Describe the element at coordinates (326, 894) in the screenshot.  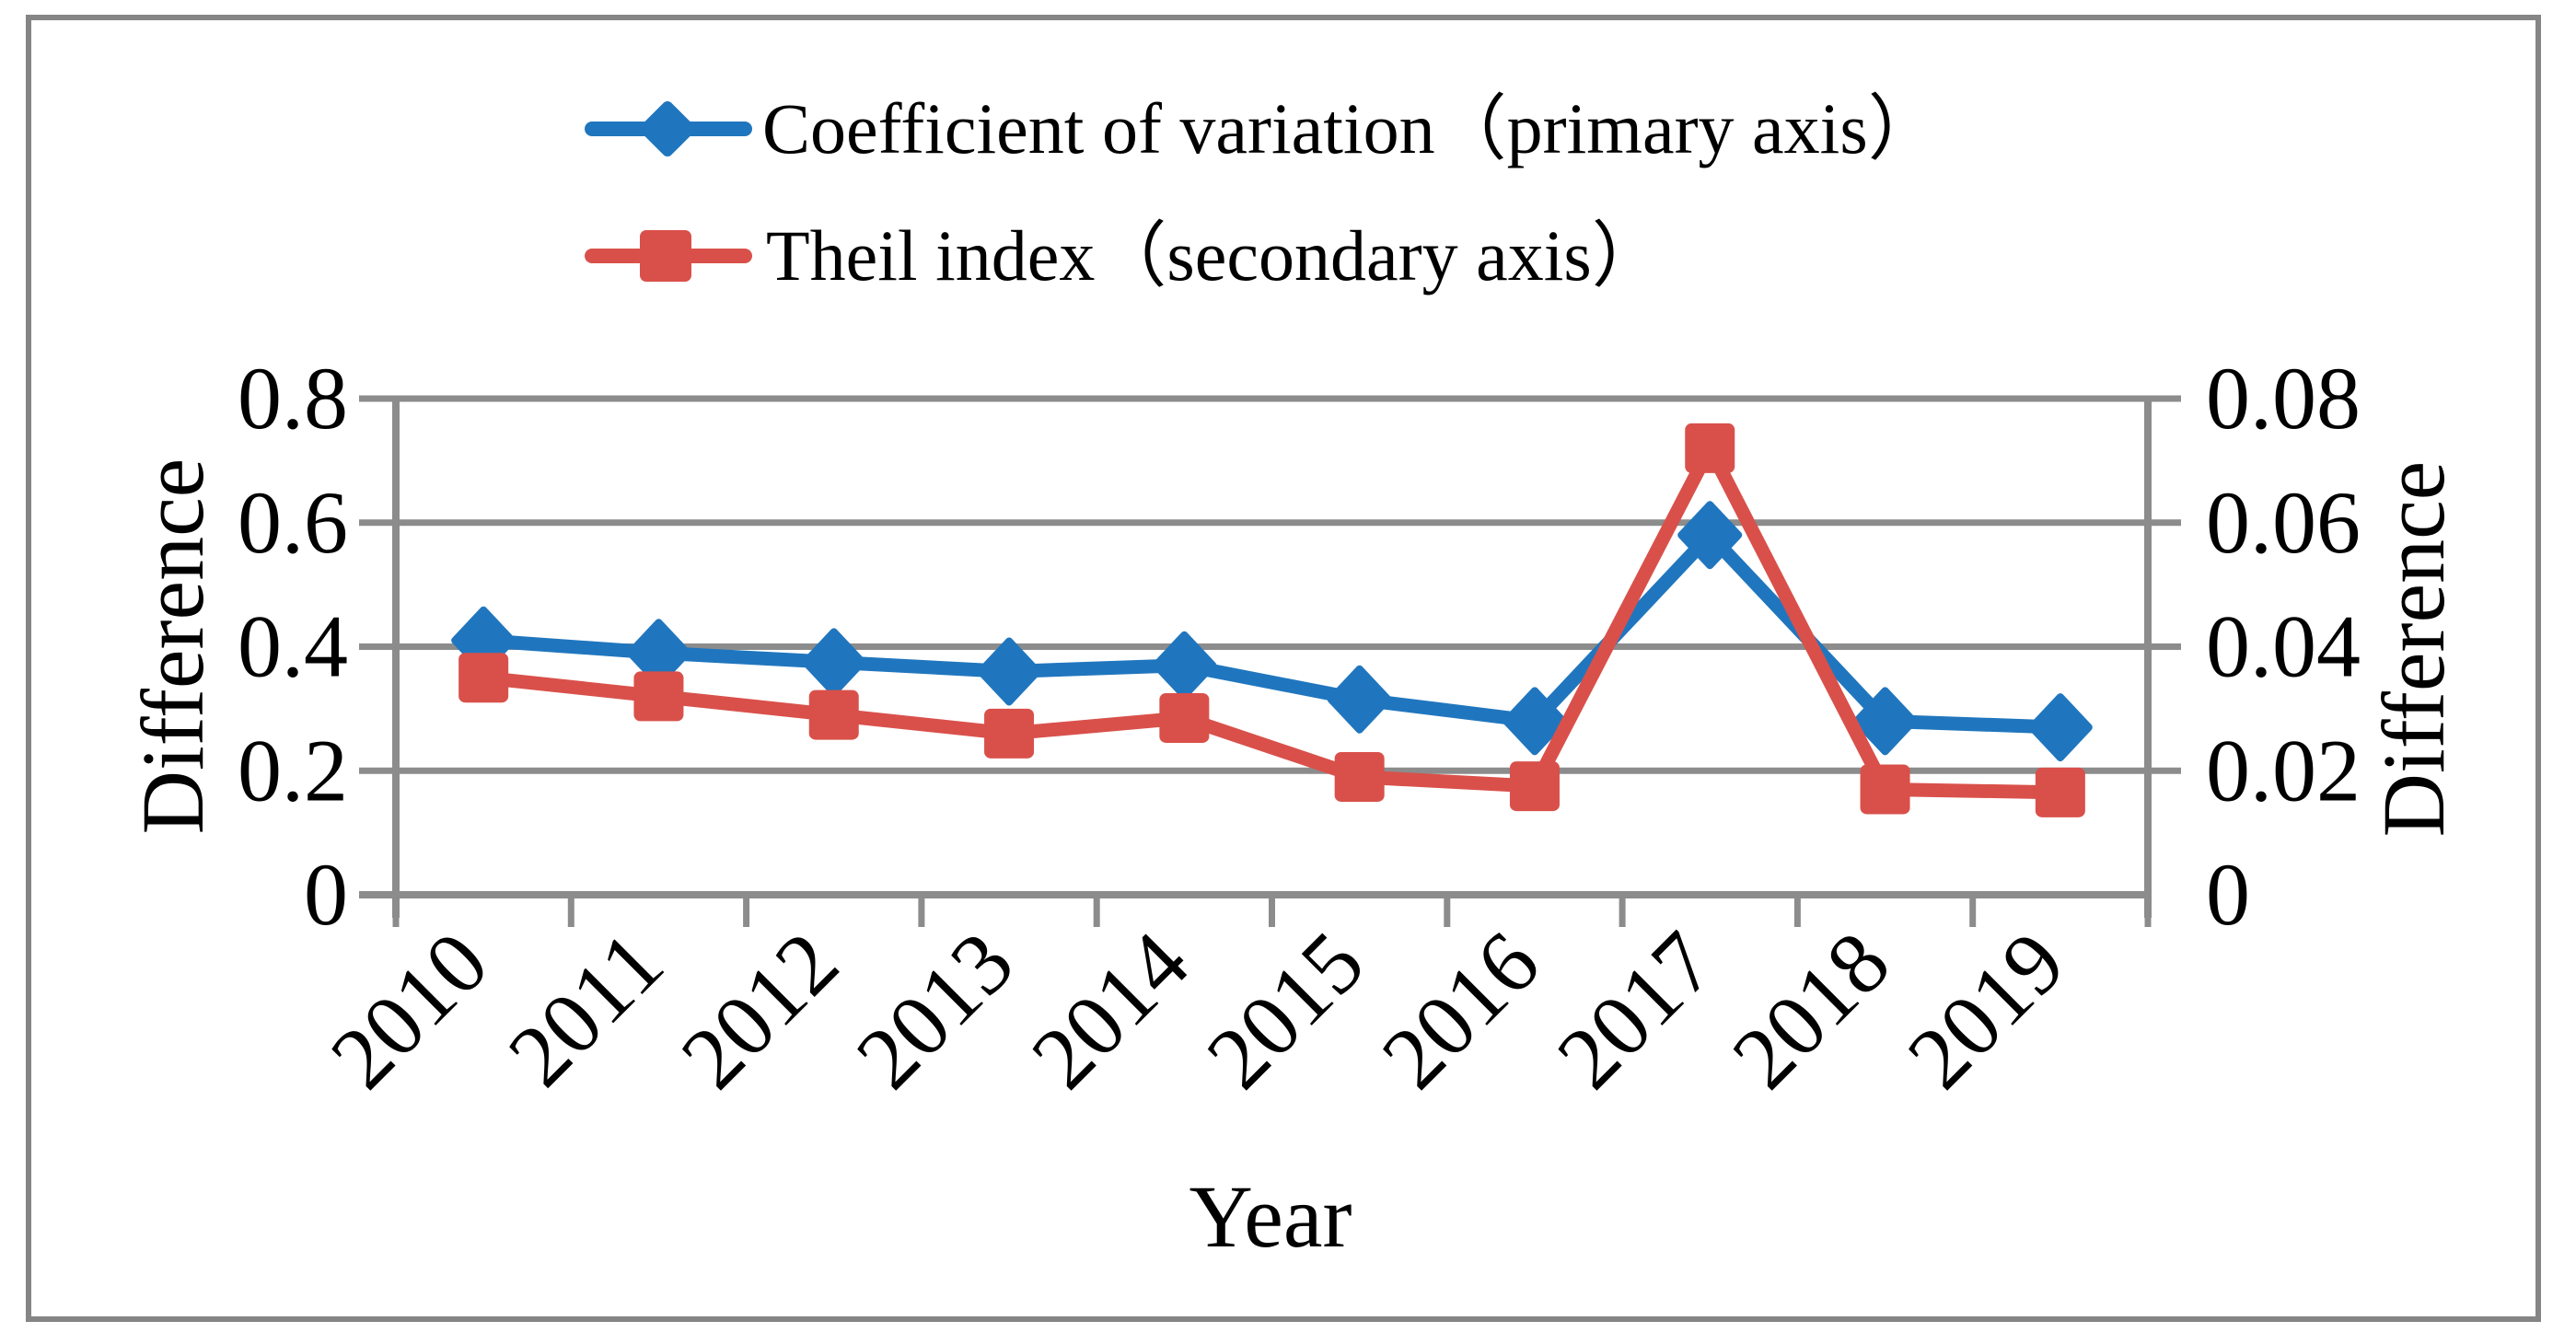
I see `left-axis-tick-label: 0` at that location.